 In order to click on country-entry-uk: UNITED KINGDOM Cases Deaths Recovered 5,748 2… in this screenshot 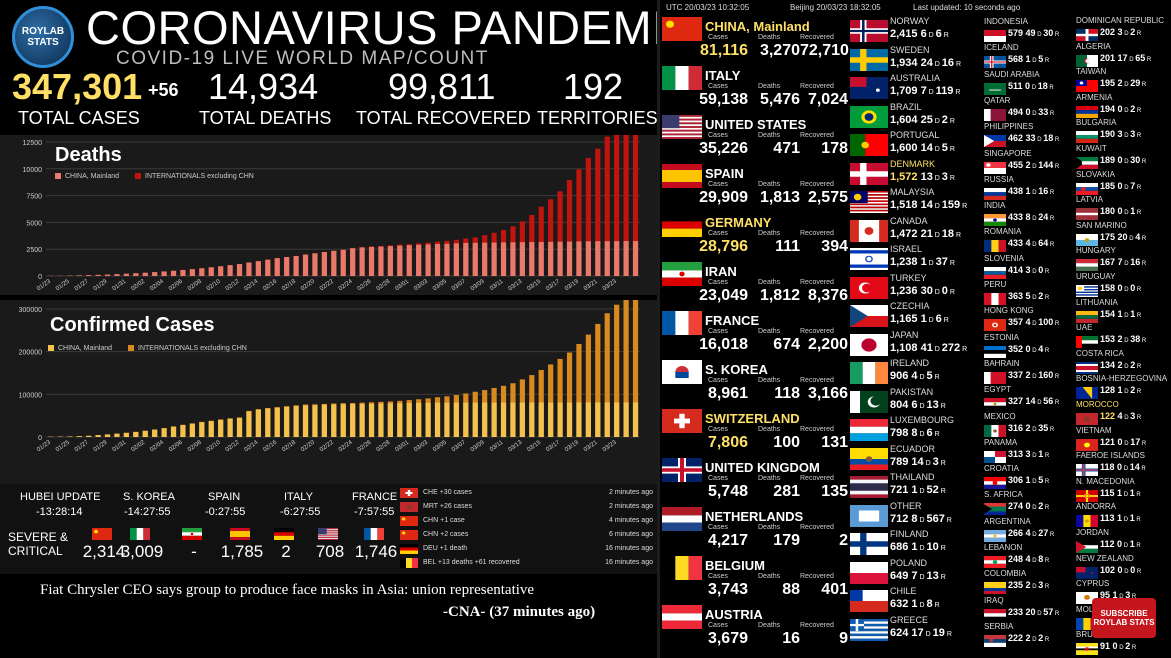, I will do `click(754, 479)`.